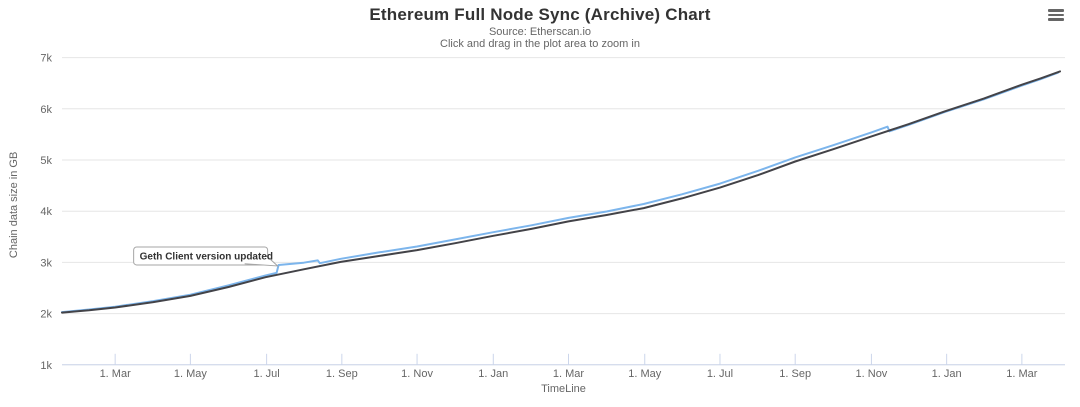 The image size is (1080, 407). What do you see at coordinates (540, 32) in the screenshot?
I see `chart-subtitle-source: Source: Etherscan.io` at bounding box center [540, 32].